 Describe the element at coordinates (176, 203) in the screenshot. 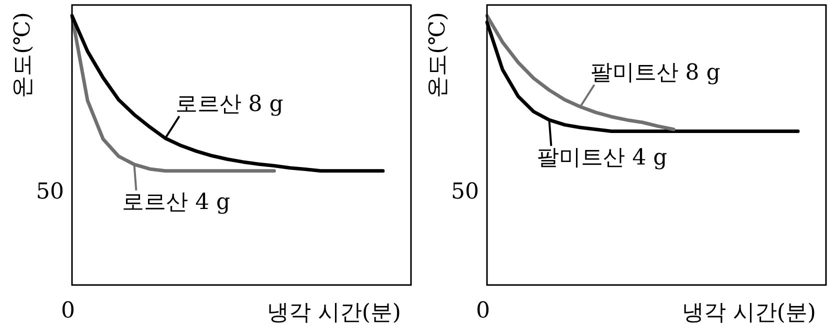

I see `legend-label: 로르산 4 g` at that location.